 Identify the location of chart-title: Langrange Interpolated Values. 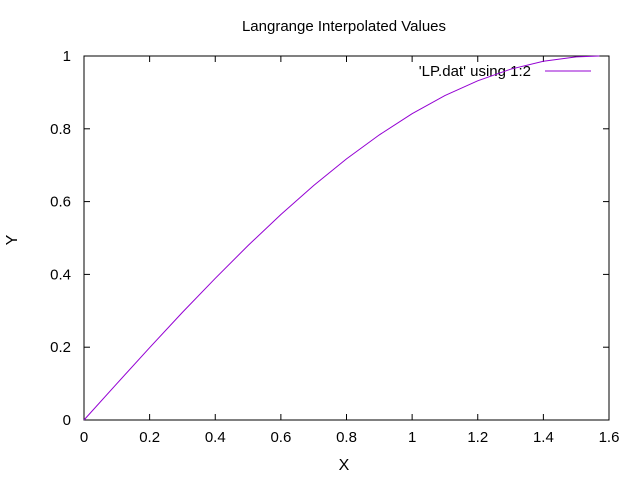
(344, 26).